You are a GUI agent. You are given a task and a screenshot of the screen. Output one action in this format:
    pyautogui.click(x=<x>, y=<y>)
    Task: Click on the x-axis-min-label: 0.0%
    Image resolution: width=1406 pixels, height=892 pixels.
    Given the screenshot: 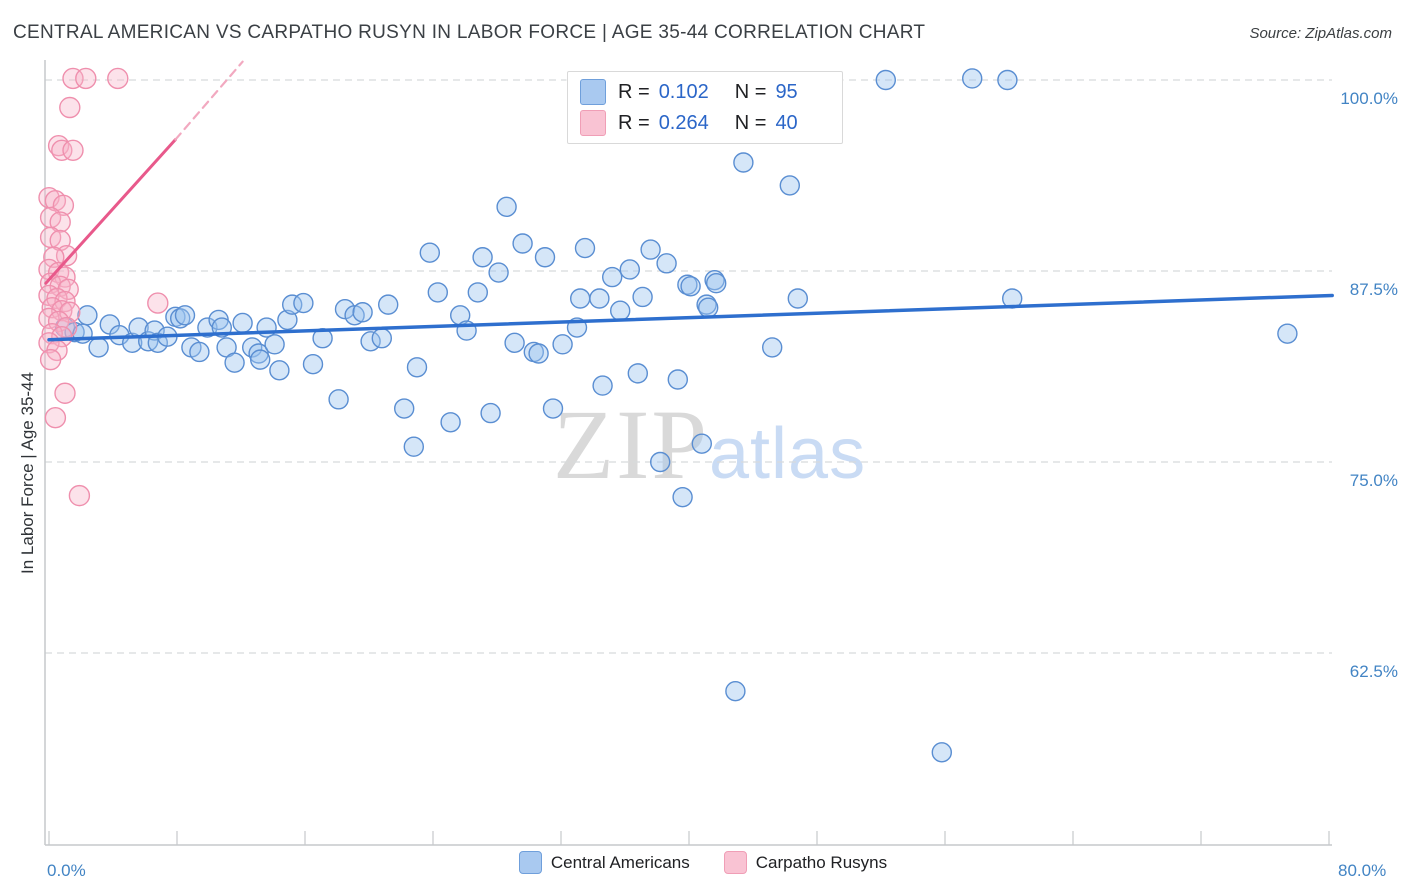 What is the action you would take?
    pyautogui.click(x=66, y=870)
    